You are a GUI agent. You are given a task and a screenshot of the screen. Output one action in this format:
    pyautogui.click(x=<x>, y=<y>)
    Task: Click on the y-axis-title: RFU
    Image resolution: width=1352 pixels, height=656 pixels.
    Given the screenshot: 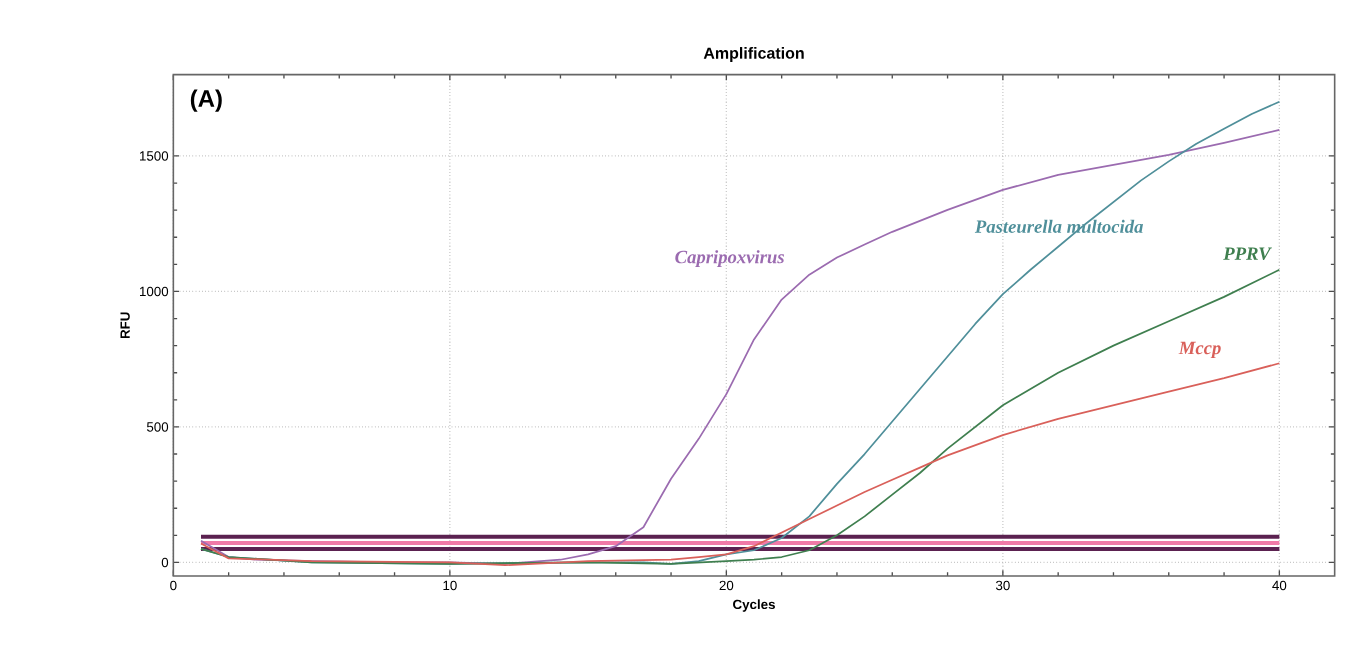 What is the action you would take?
    pyautogui.click(x=125, y=325)
    